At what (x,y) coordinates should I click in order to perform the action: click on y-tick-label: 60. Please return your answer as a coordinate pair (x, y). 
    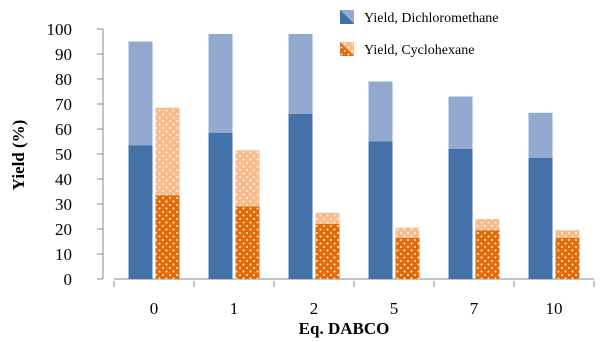
    Looking at the image, I should click on (63, 129).